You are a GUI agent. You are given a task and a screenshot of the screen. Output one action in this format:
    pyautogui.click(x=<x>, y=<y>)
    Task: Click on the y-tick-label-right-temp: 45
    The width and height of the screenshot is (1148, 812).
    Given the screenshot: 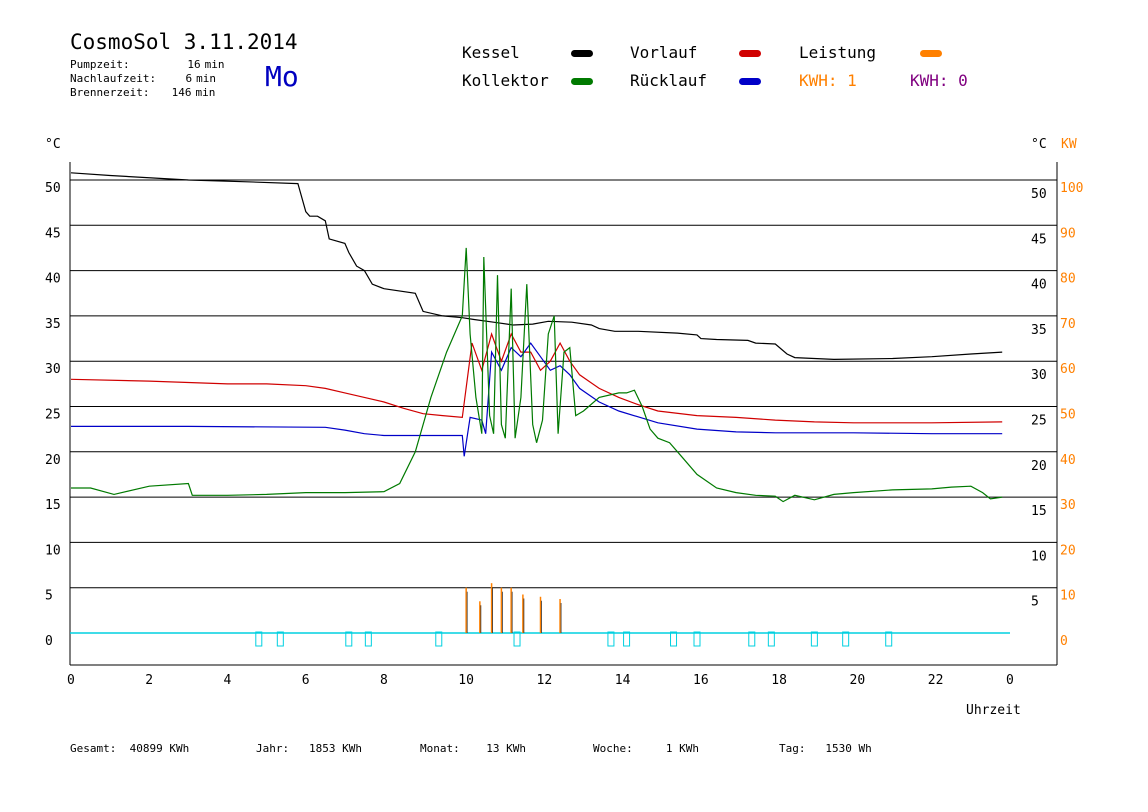 What is the action you would take?
    pyautogui.click(x=1039, y=239)
    